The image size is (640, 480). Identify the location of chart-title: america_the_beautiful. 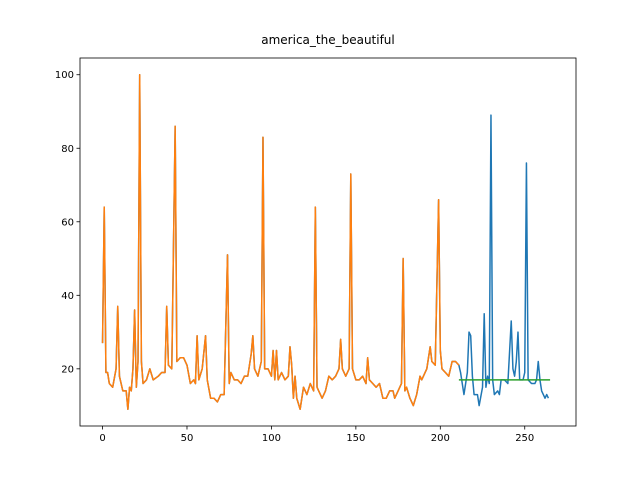
(328, 40).